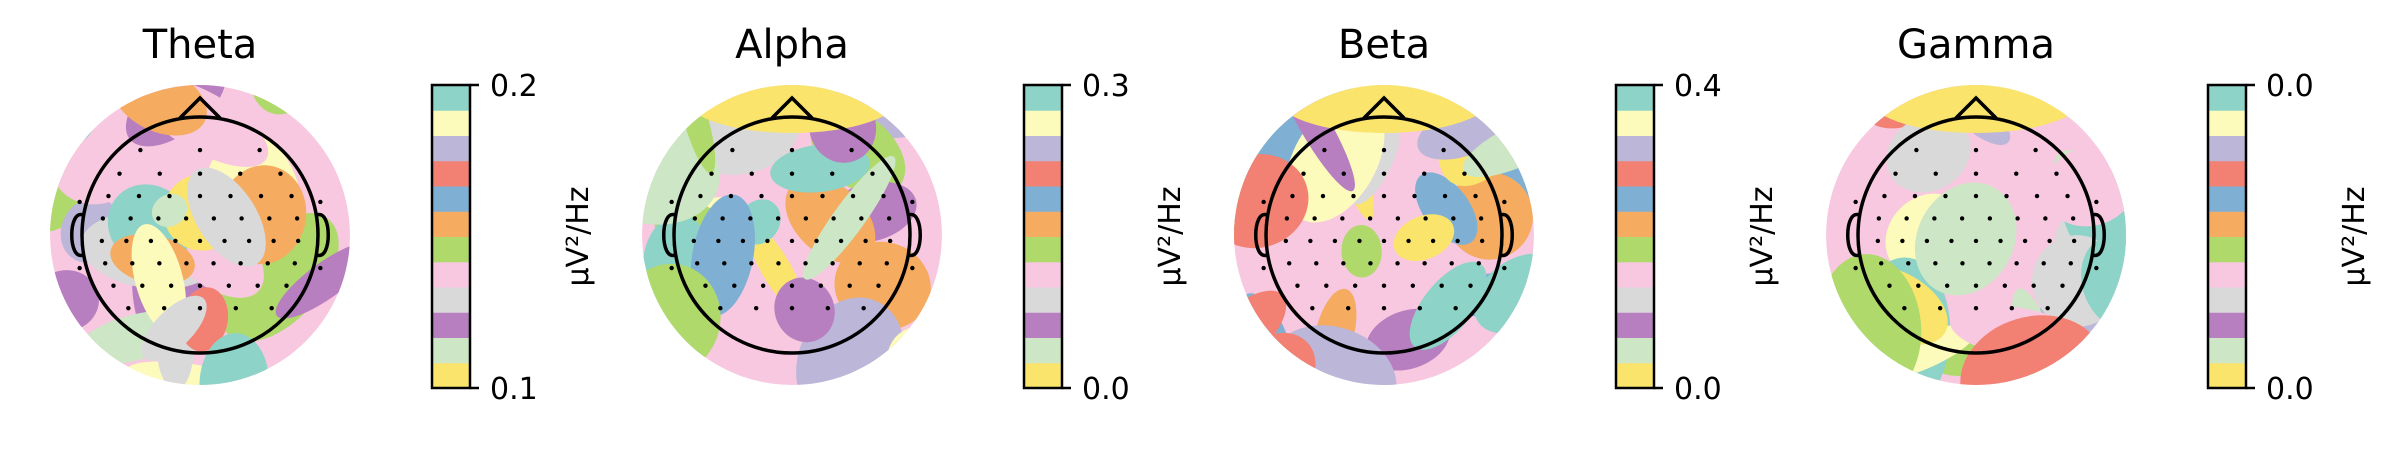 This screenshot has height=450, width=2400. What do you see at coordinates (1106, 389) in the screenshot?
I see `colorbar-min-label: 0.0` at bounding box center [1106, 389].